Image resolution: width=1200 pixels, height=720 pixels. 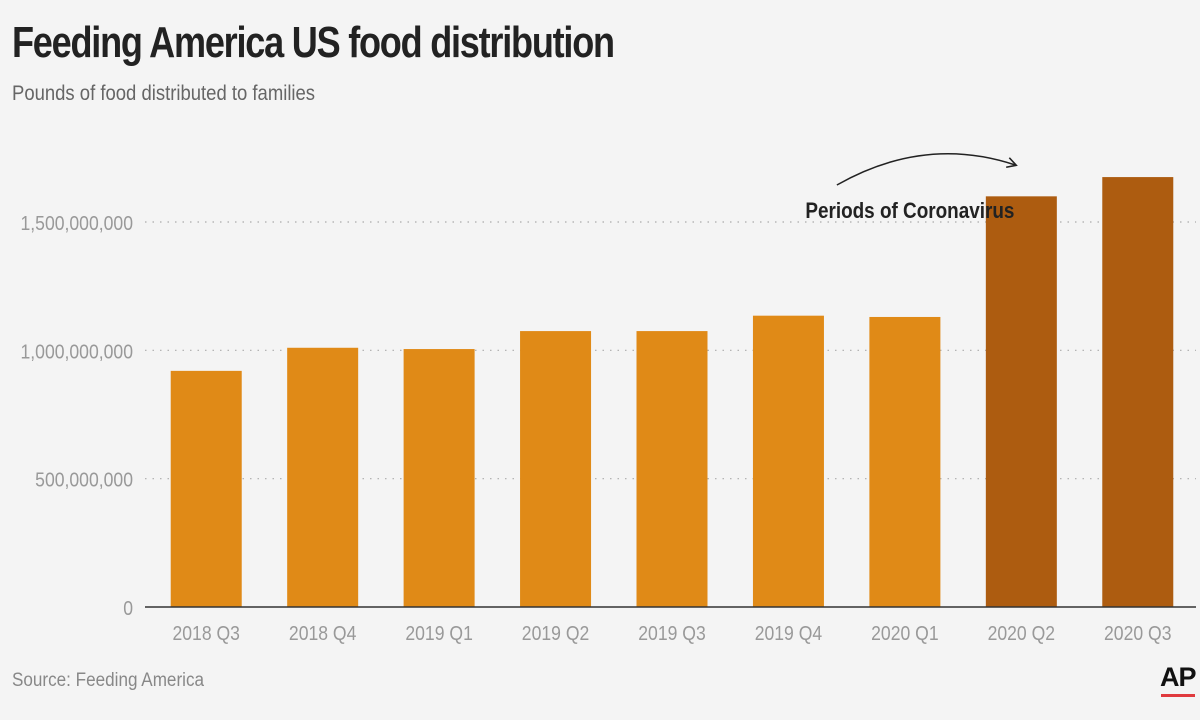 I want to click on x-tick-label: 2019 Q3, so click(x=671, y=633).